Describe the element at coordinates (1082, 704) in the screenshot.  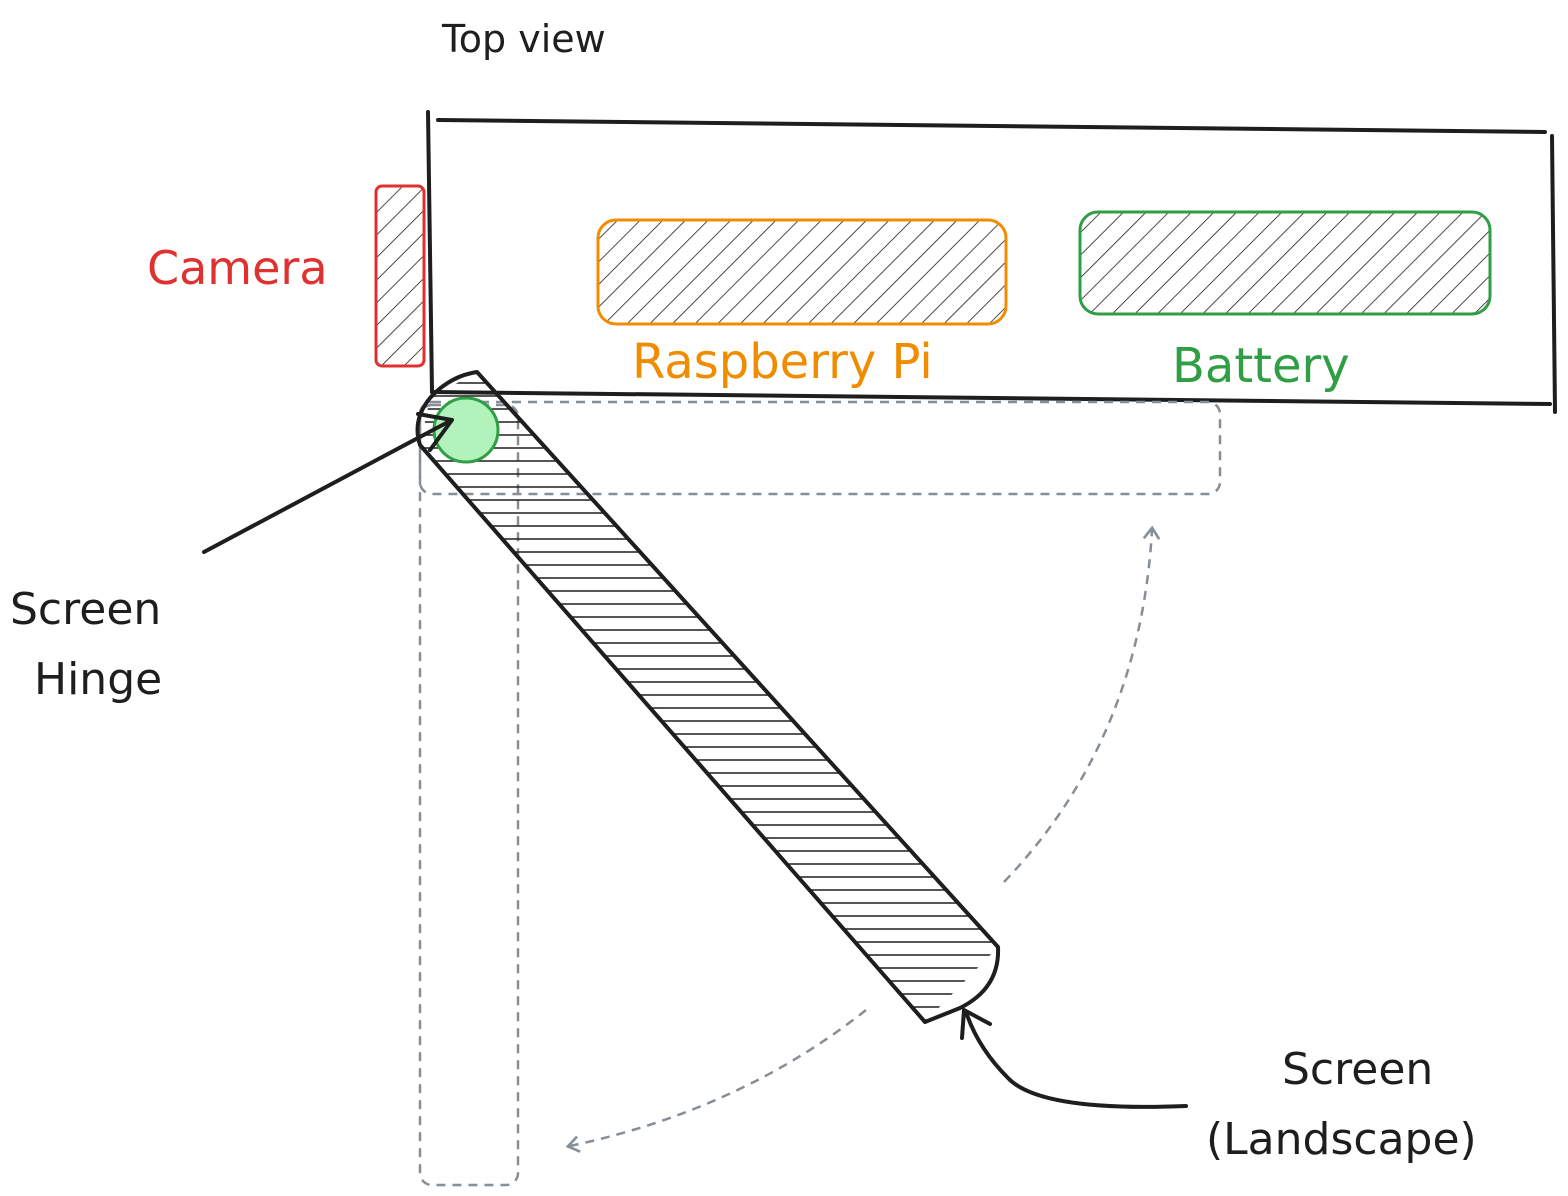
I see `rotate-up-arrow` at that location.